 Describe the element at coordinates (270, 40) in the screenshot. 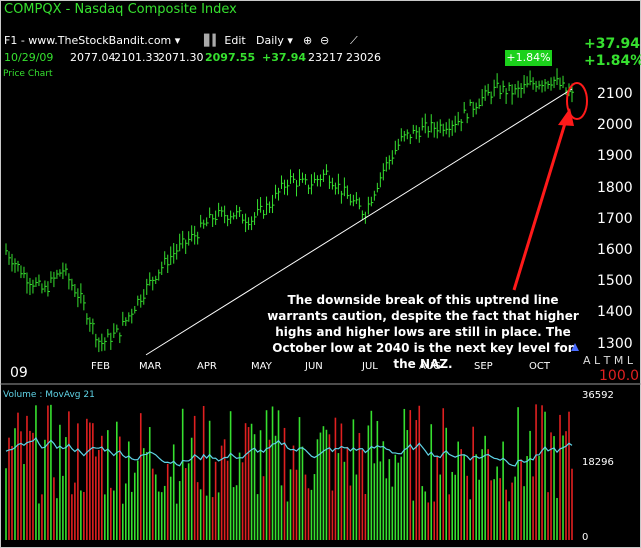

I see `period-label: Daily` at that location.